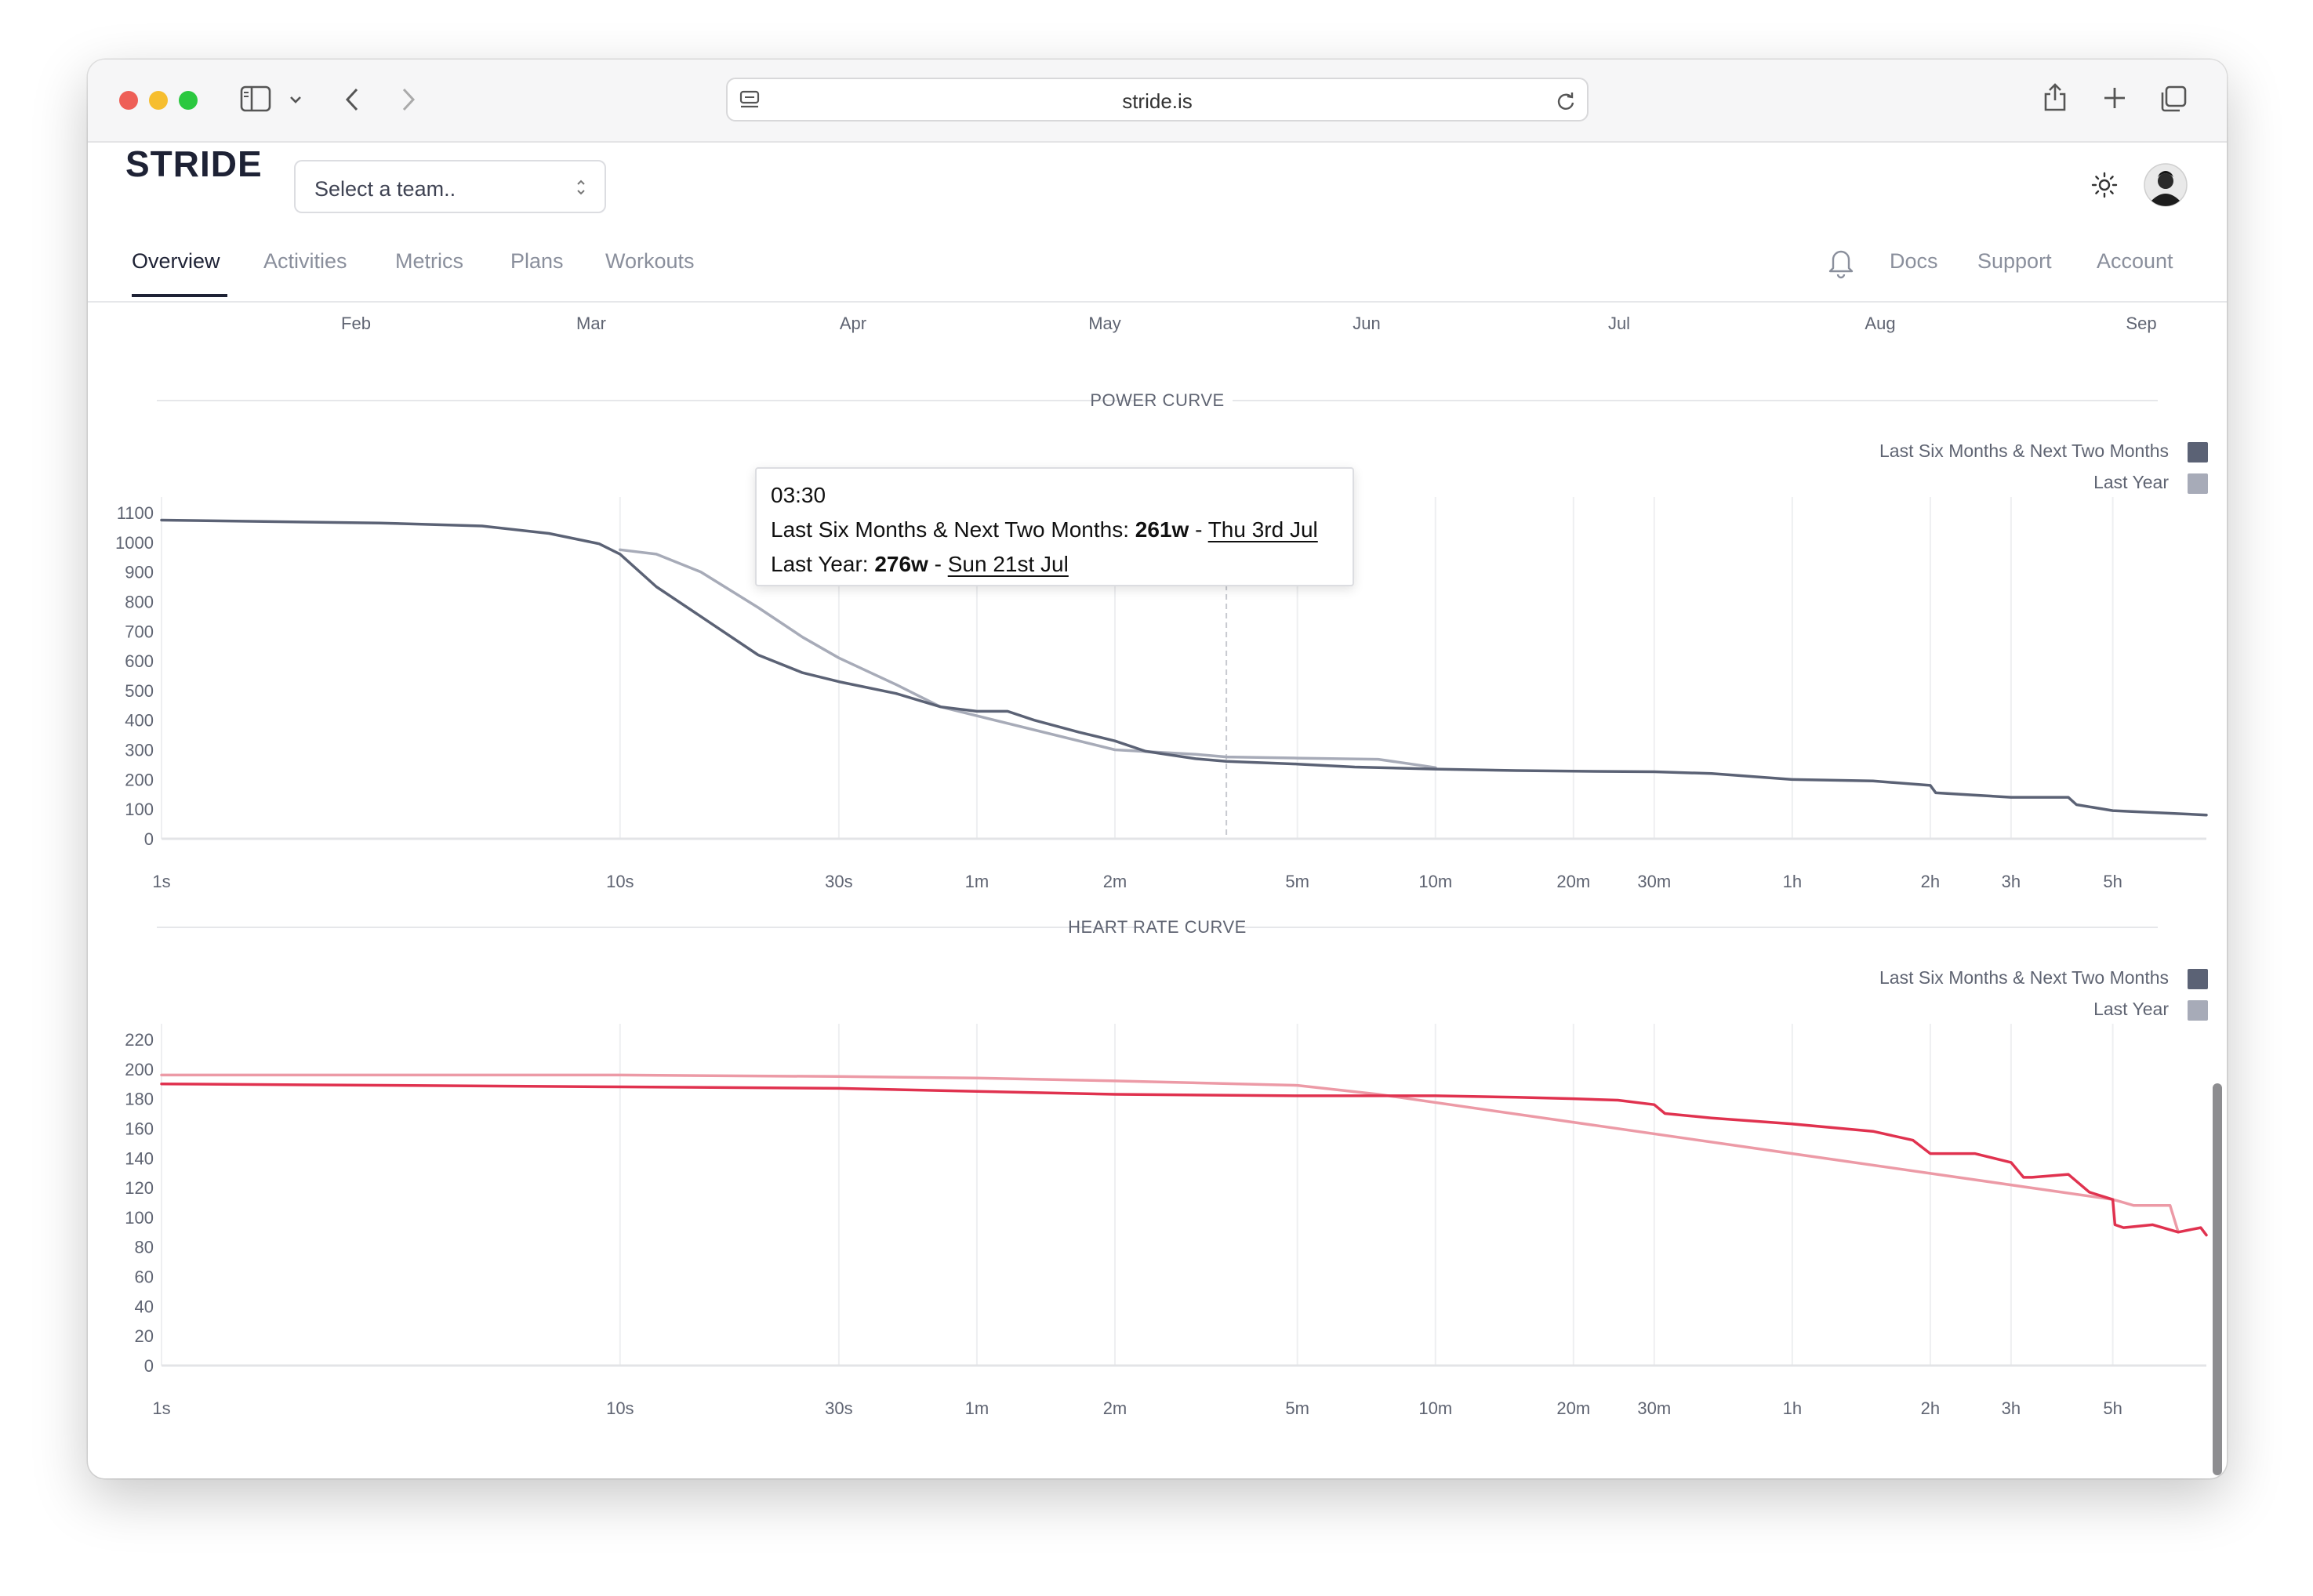 The image size is (2313, 1596). Describe the element at coordinates (296, 101) in the screenshot. I see `chevron-down-icon` at that location.